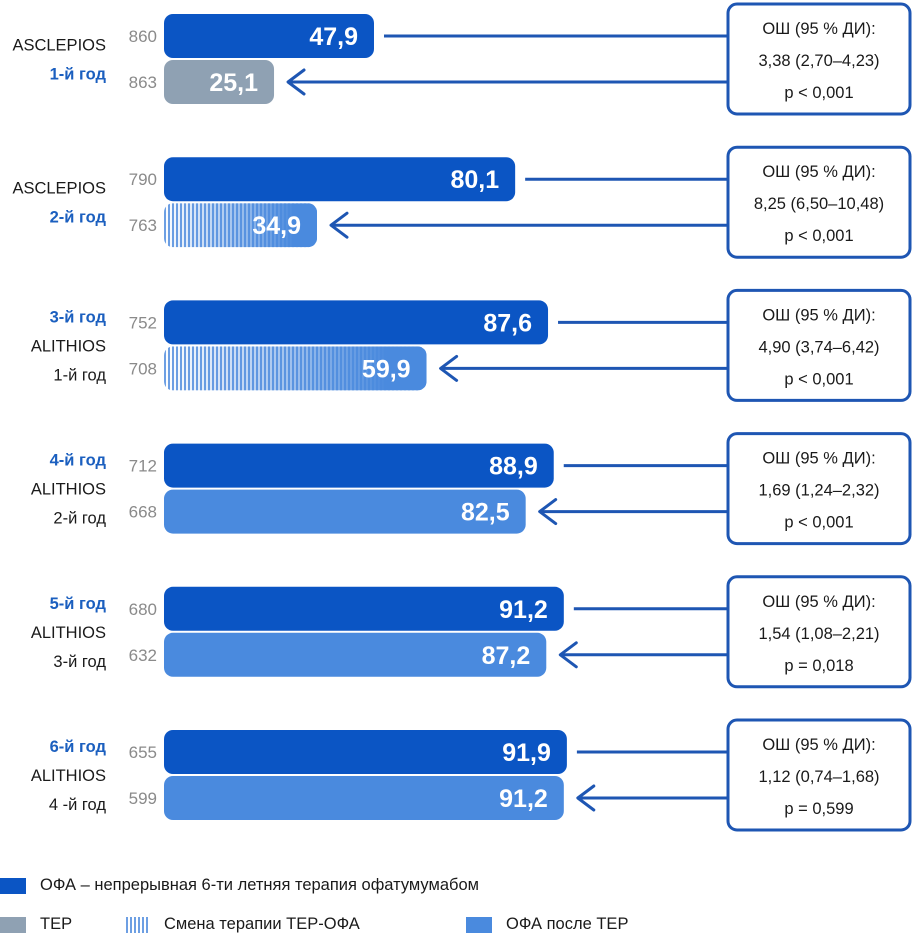 The image size is (918, 937). What do you see at coordinates (143, 368) in the screenshot?
I see `n-label: 708` at bounding box center [143, 368].